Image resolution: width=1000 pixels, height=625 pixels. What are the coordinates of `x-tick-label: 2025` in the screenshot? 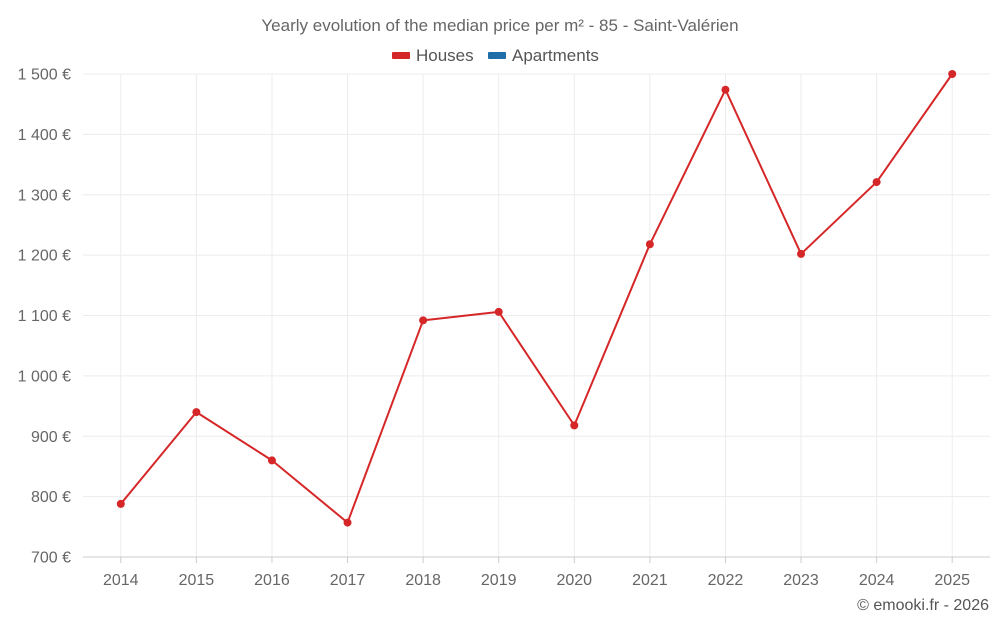 It's located at (952, 580).